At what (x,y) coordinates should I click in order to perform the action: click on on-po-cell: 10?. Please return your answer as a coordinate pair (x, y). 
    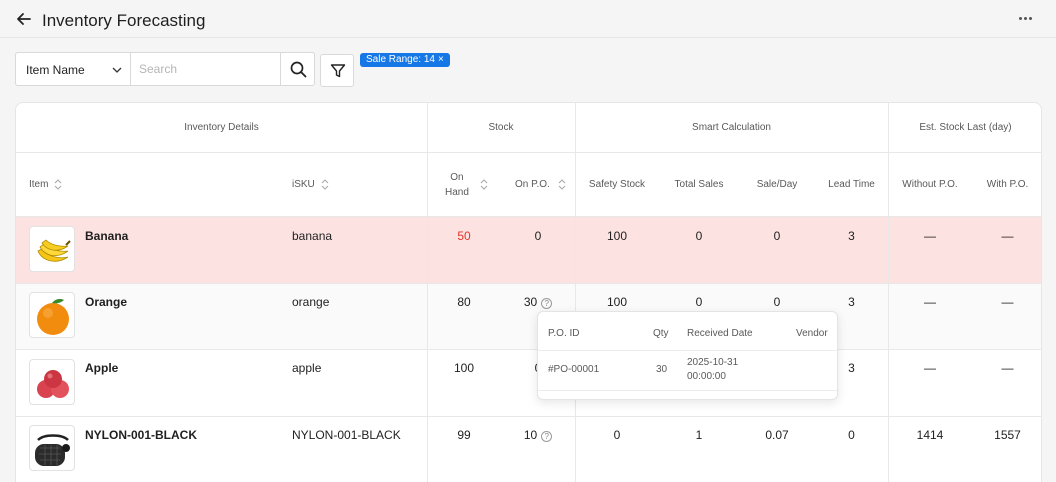
    Looking at the image, I should click on (538, 435).